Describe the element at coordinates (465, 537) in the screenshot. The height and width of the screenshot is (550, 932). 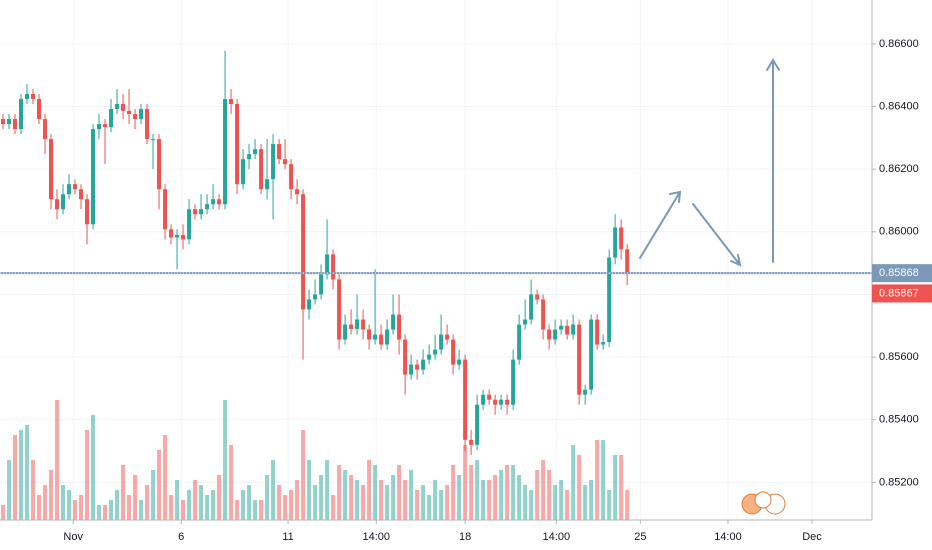
I see `x-tick-label: 18` at that location.